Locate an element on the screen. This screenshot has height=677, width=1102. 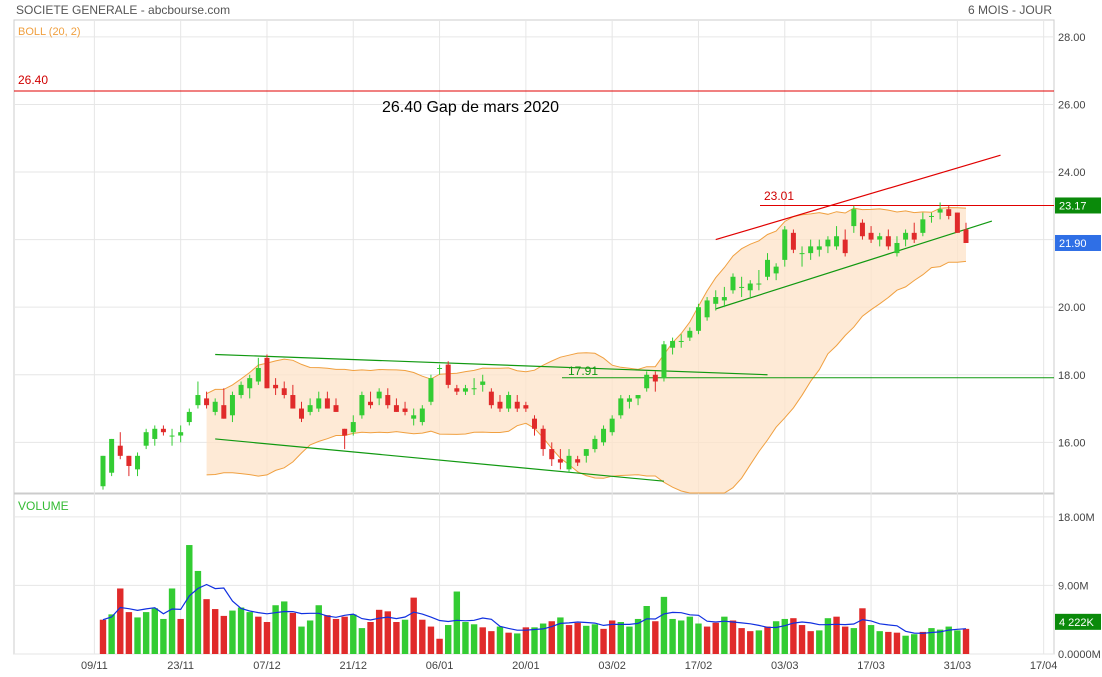
volume-badge-bg is located at coordinates (1078, 621).